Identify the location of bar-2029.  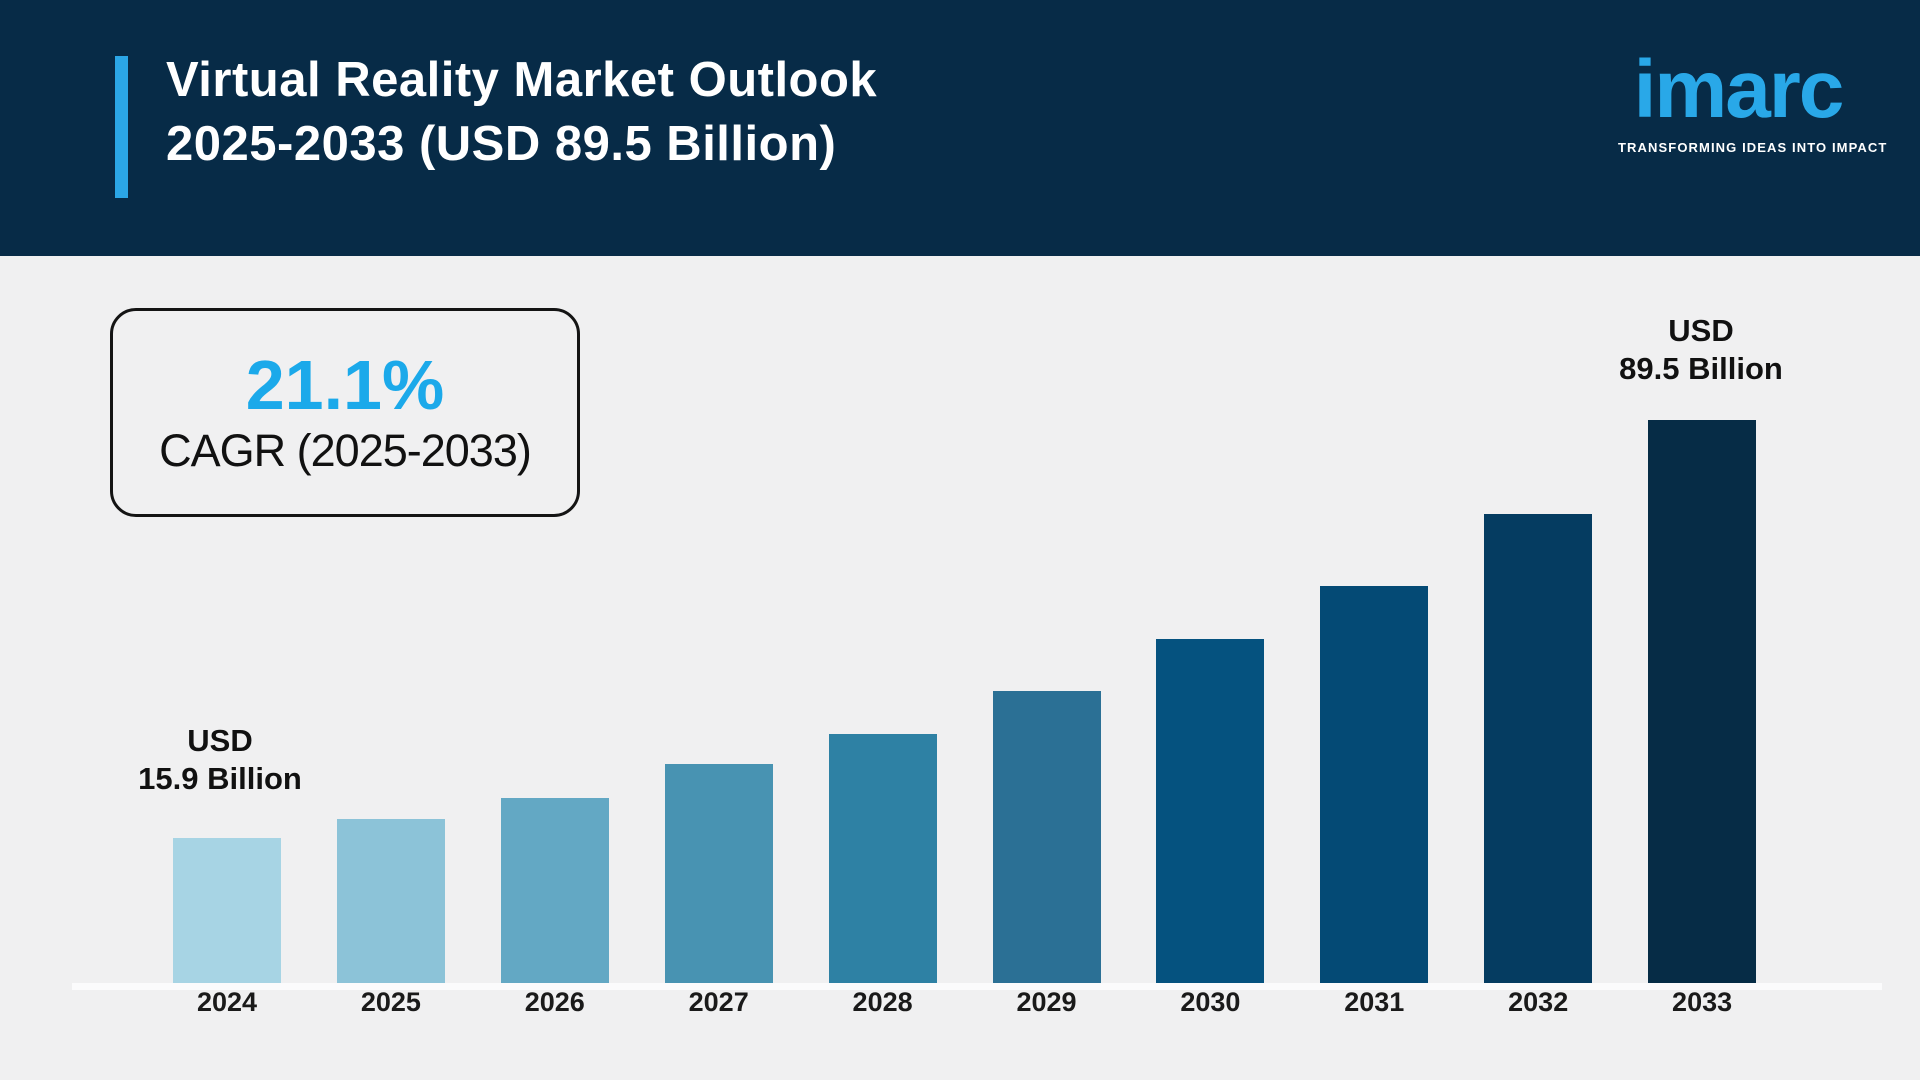
(1046, 837).